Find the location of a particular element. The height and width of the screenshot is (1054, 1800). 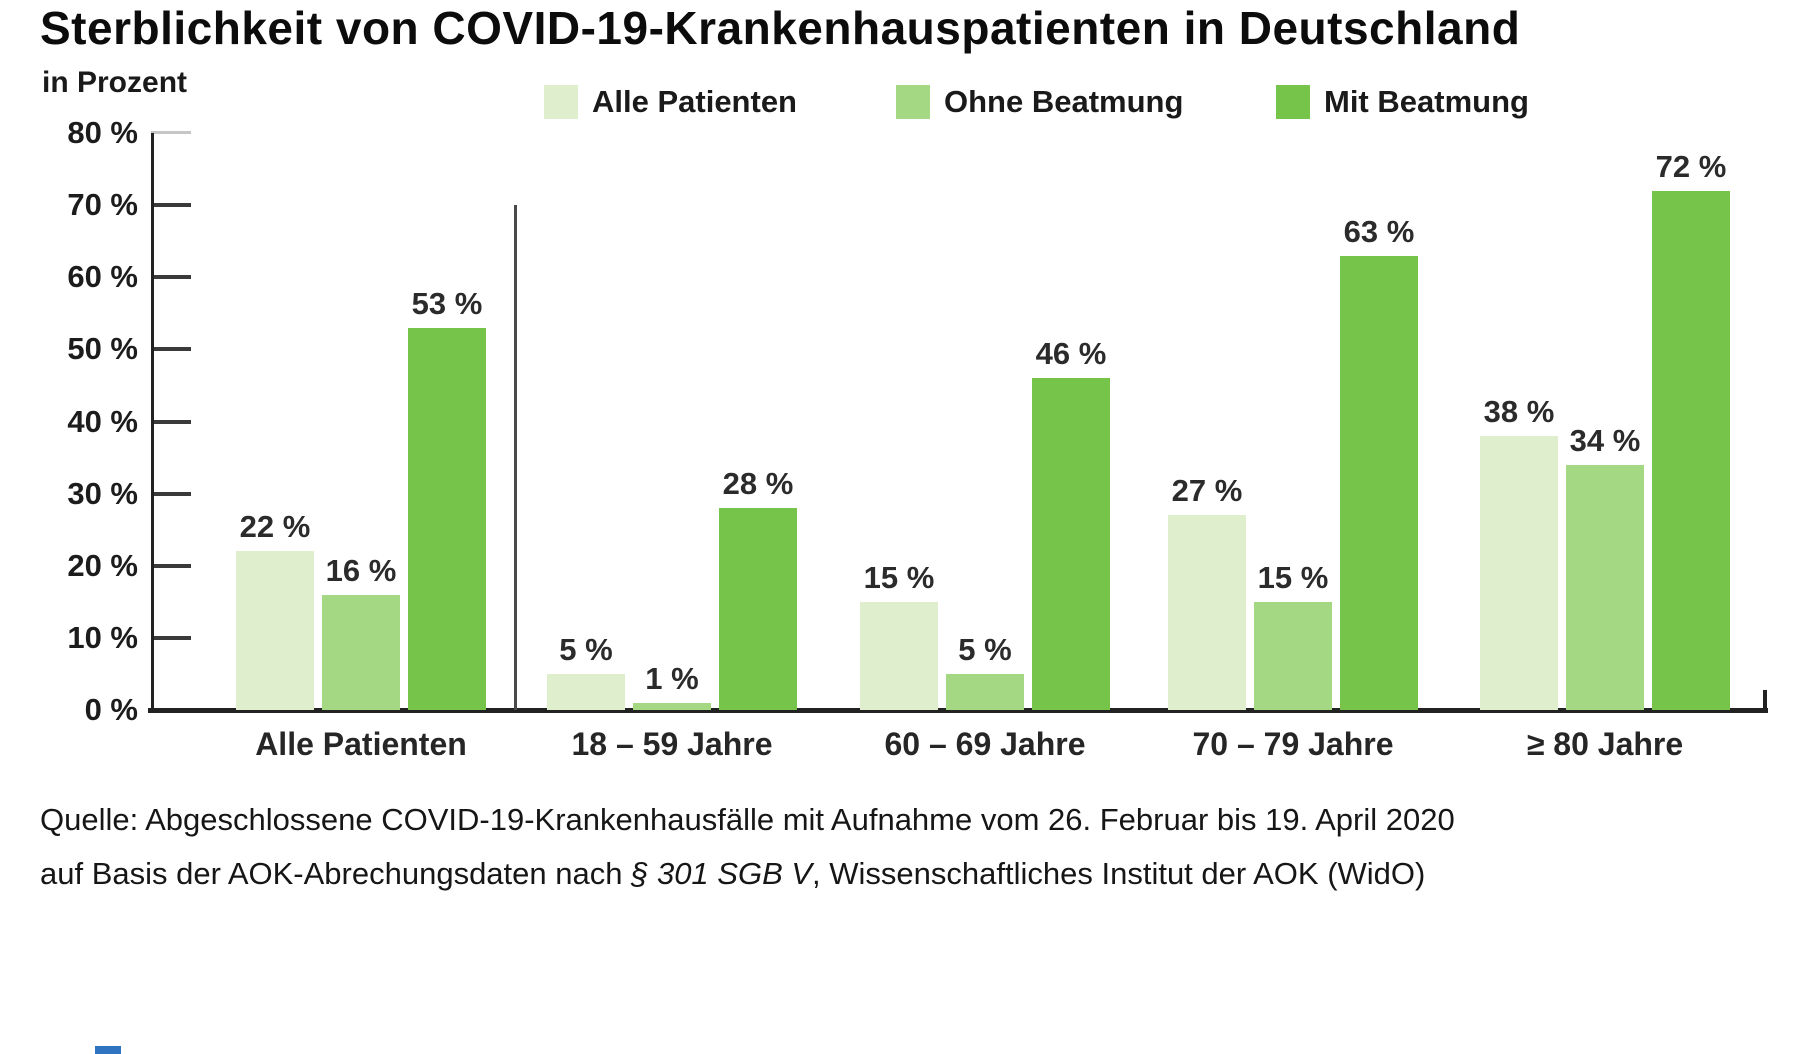

bar-value-label: 63 % is located at coordinates (1379, 231).